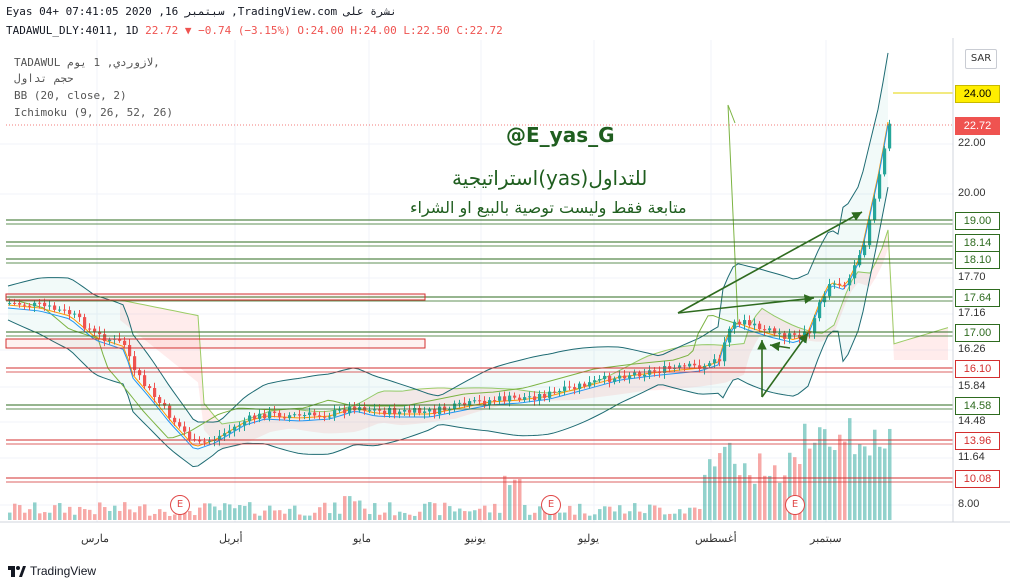 This screenshot has width=1010, height=586. I want to click on price-level-label: 13.96, so click(977, 441).